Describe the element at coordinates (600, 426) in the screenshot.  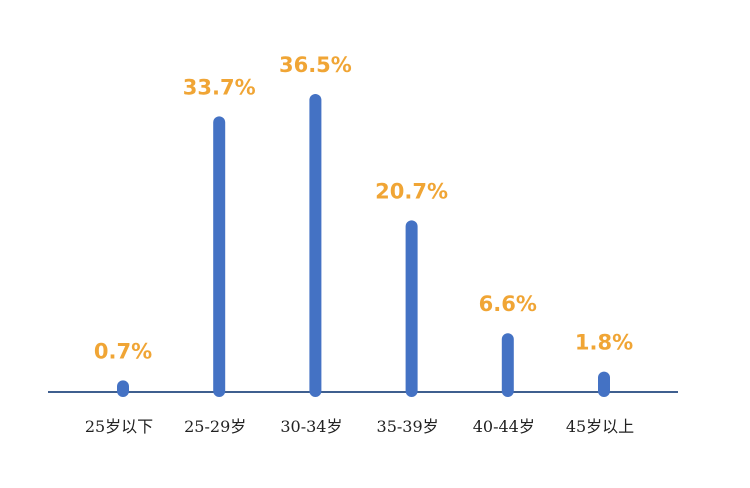
I see `x-tick-label: 45岁以上` at that location.